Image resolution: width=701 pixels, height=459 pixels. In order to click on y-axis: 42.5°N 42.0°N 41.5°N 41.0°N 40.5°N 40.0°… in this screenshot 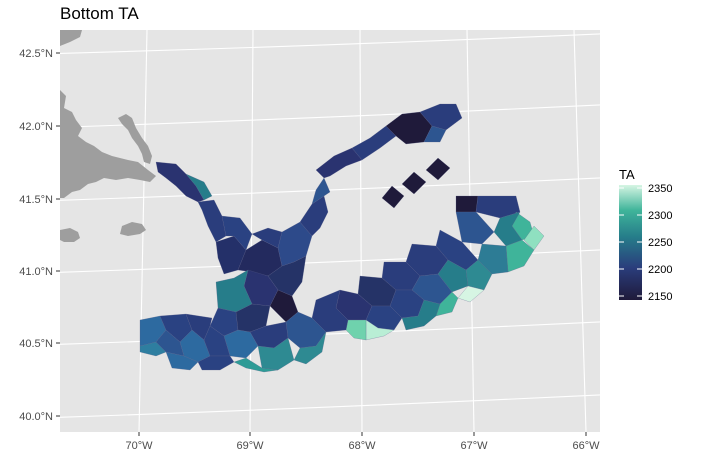, I will do `click(39, 235)`.